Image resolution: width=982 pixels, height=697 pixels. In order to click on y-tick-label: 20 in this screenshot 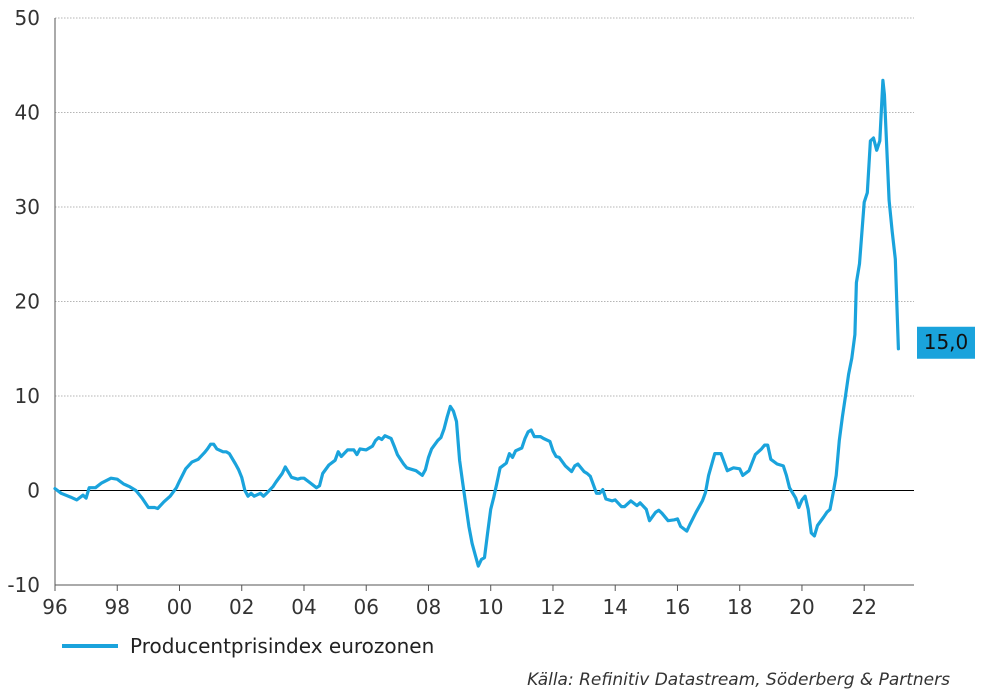, I will do `click(27, 302)`.